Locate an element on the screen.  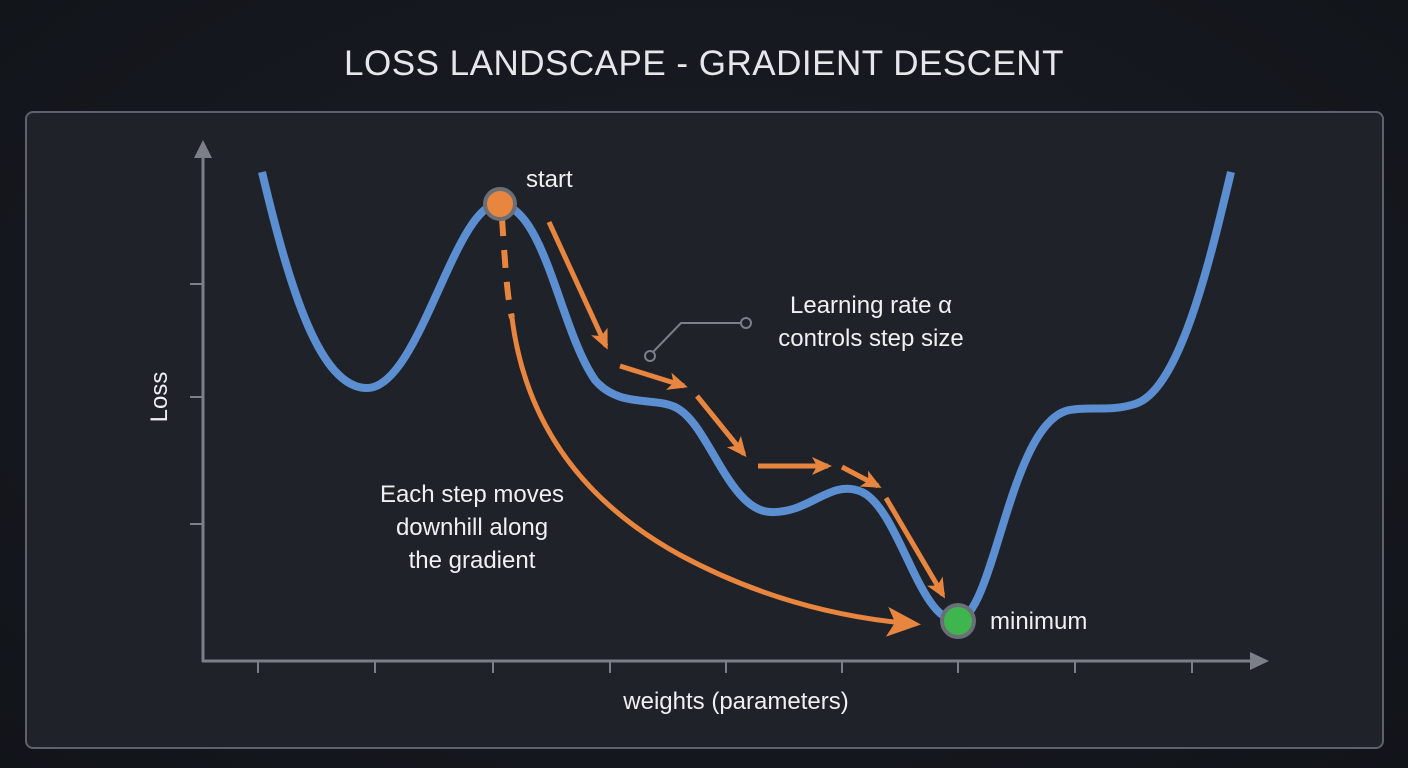
start-label: start is located at coordinates (549, 179).